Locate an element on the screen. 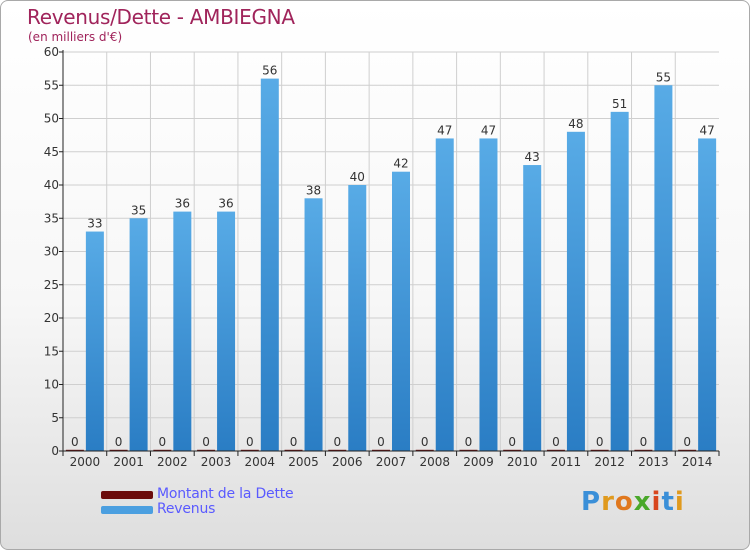 Image resolution: width=750 pixels, height=550 pixels. x-tick-label: 2006 is located at coordinates (347, 462).